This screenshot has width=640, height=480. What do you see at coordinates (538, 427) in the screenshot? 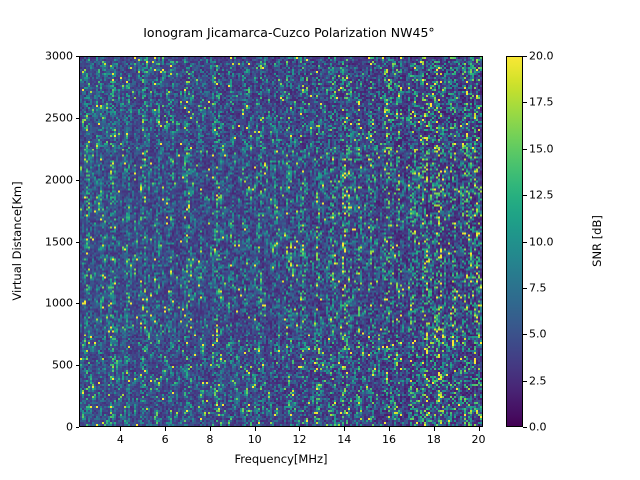
I see `colorbar-tick-label: 0.0` at bounding box center [538, 427].